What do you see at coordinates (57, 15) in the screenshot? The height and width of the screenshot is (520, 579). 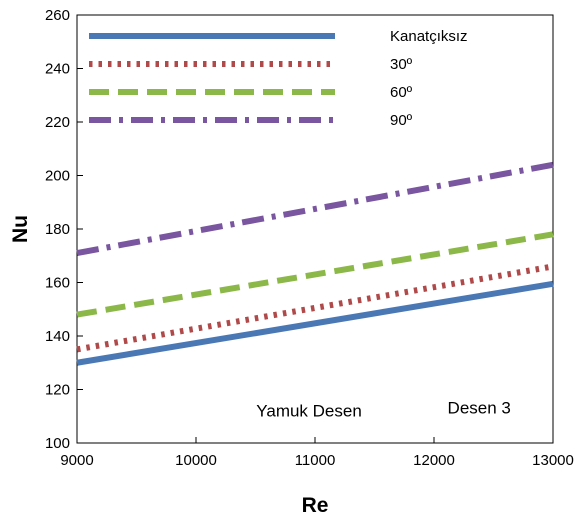 I see `y-tick-label: 260` at bounding box center [57, 15].